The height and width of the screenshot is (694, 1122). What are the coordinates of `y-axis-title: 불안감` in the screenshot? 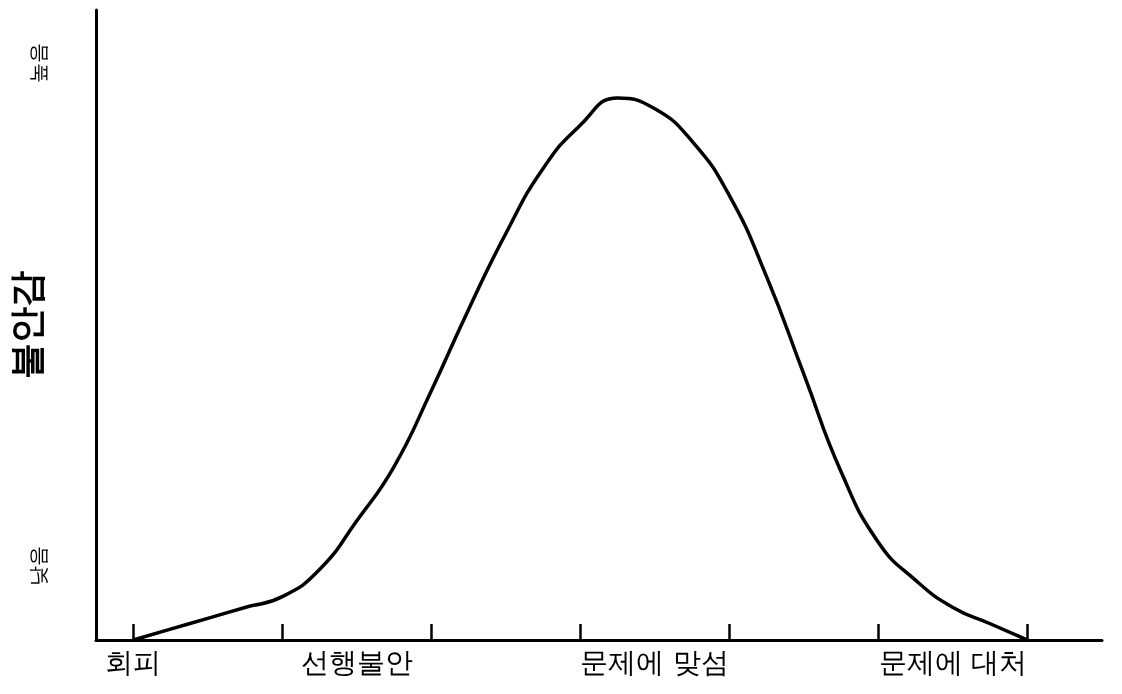 It's located at (26, 325).